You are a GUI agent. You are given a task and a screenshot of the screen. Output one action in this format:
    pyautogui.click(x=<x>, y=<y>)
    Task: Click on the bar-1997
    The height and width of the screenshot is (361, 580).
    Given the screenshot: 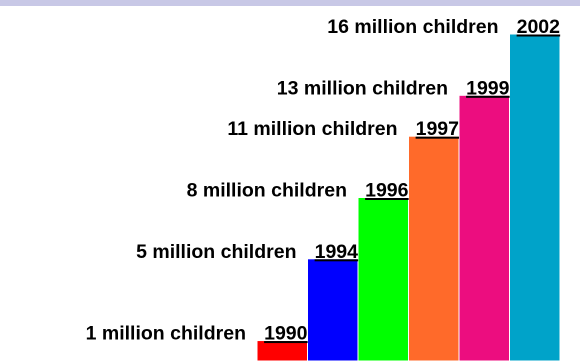 What is the action you would take?
    pyautogui.click(x=434, y=248)
    